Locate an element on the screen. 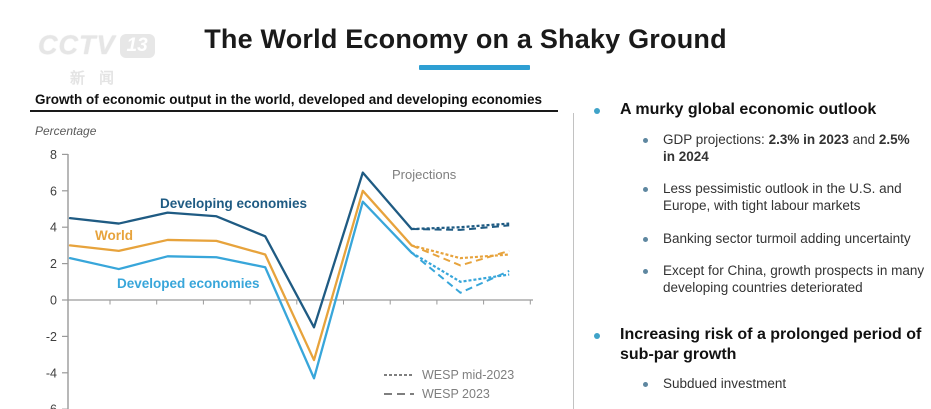  note-text: Subdued investment is located at coordinates (725, 384).